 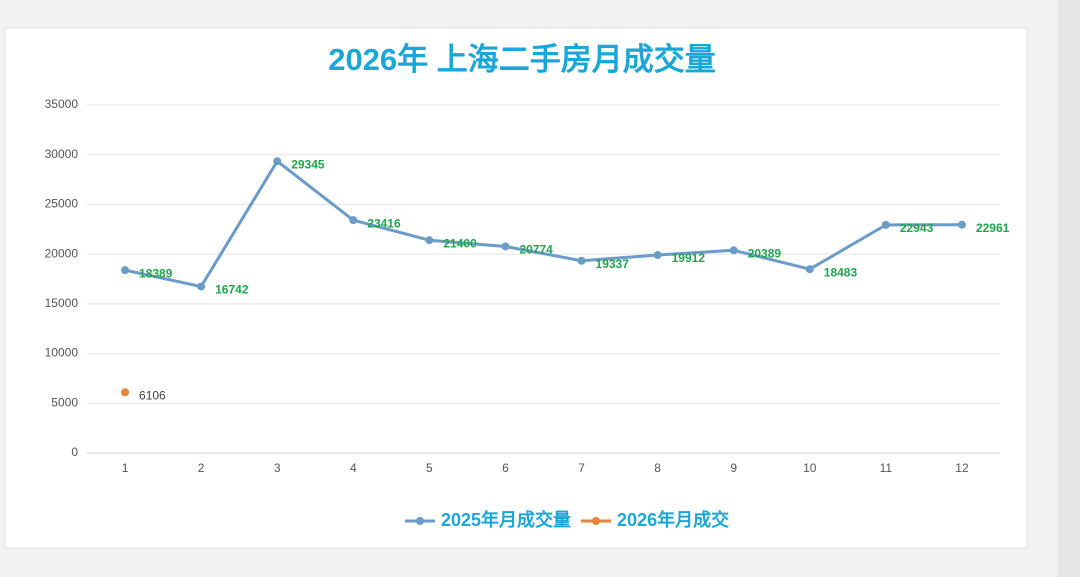 What do you see at coordinates (201, 468) in the screenshot?
I see `x-tick-label: 2` at bounding box center [201, 468].